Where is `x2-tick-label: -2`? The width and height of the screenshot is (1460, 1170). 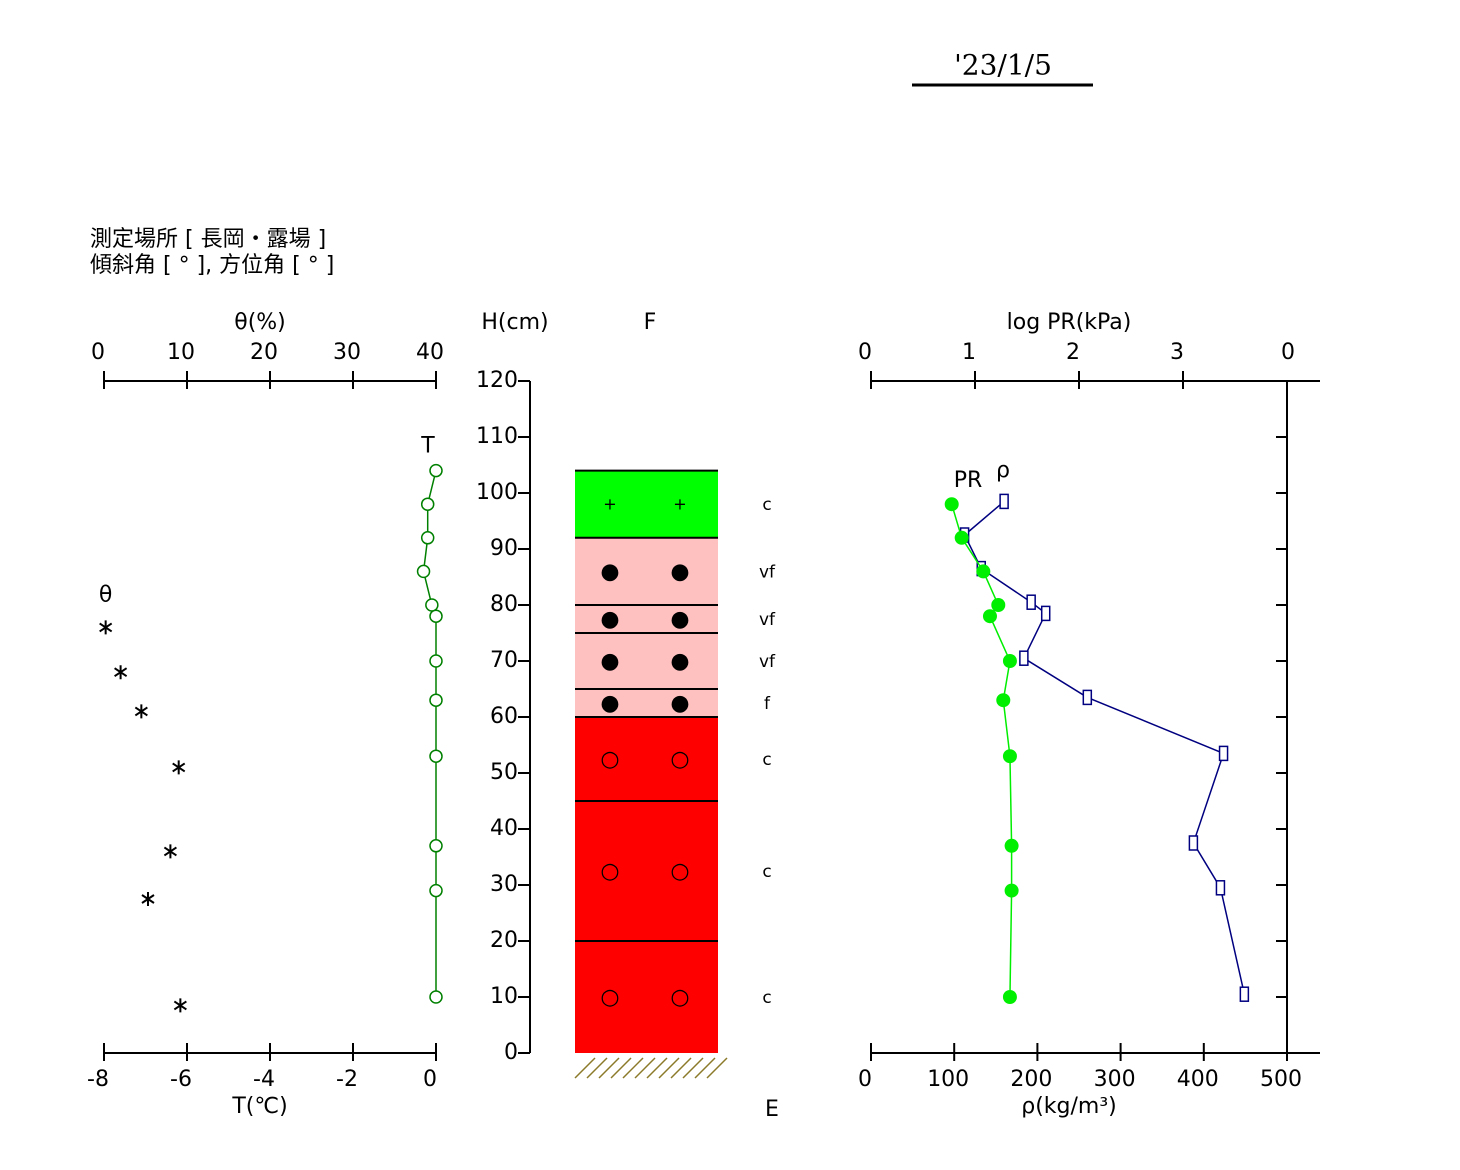
x2-tick-label: -2 is located at coordinates (347, 1079).